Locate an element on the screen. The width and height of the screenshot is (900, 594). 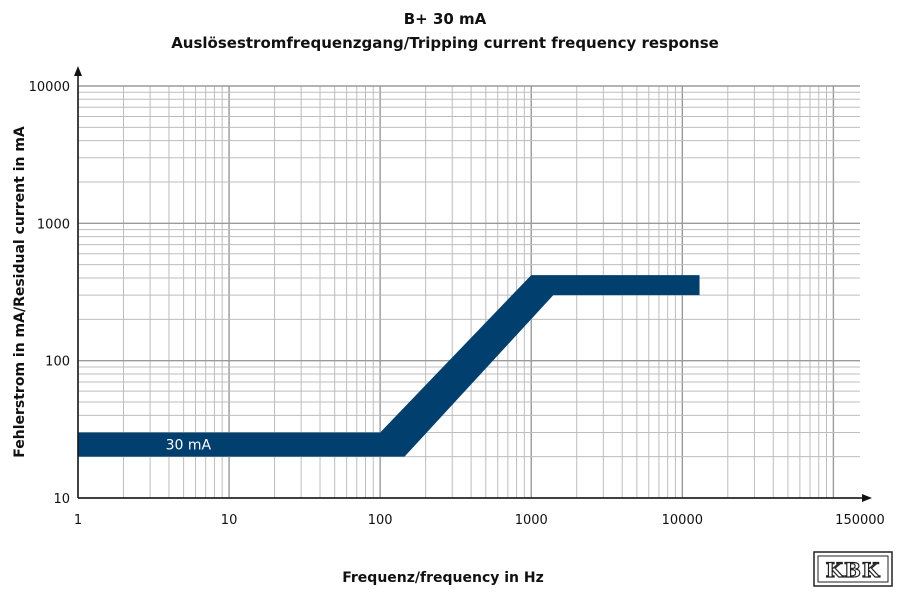
y-tick-label: 10000 is located at coordinates (49, 87).